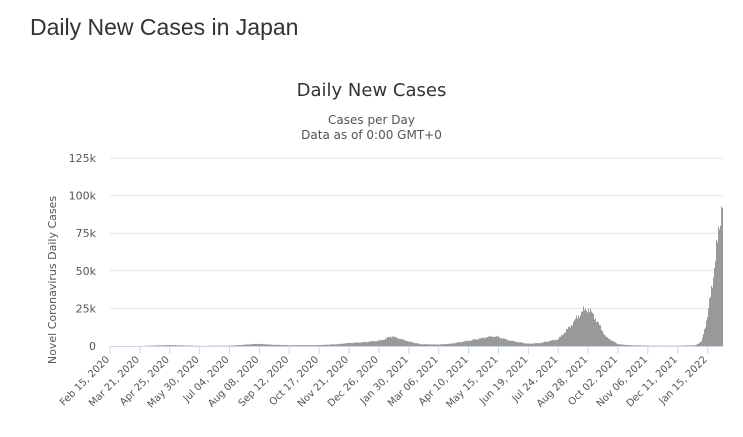  Describe the element at coordinates (92, 346) in the screenshot. I see `y-tick-label: 0` at that location.